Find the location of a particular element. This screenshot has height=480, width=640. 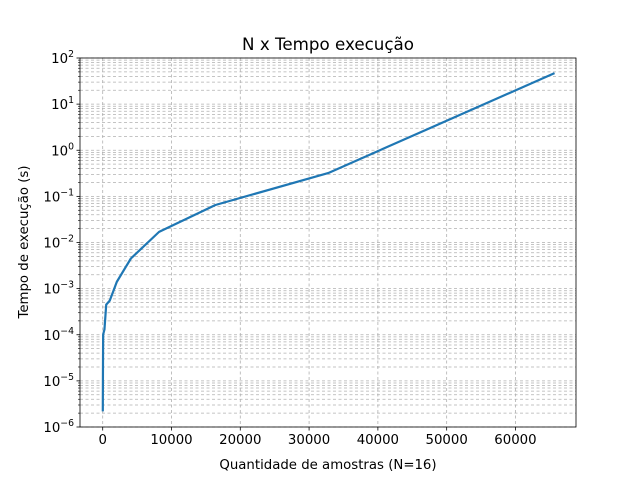

y-tick-label: 10⁻⁴ is located at coordinates (58, 335).